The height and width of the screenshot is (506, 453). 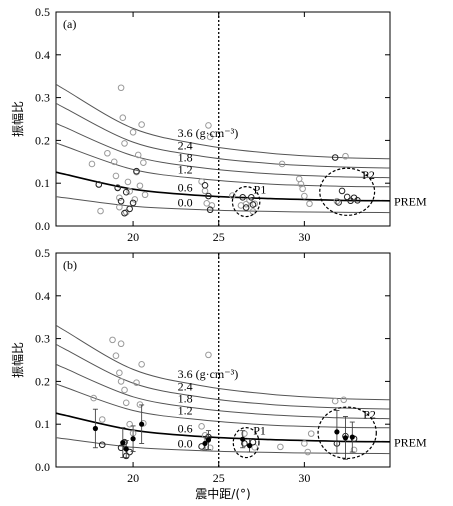 I want to click on panel-b-y-tick-label: 0.1, so click(x=42, y=424).